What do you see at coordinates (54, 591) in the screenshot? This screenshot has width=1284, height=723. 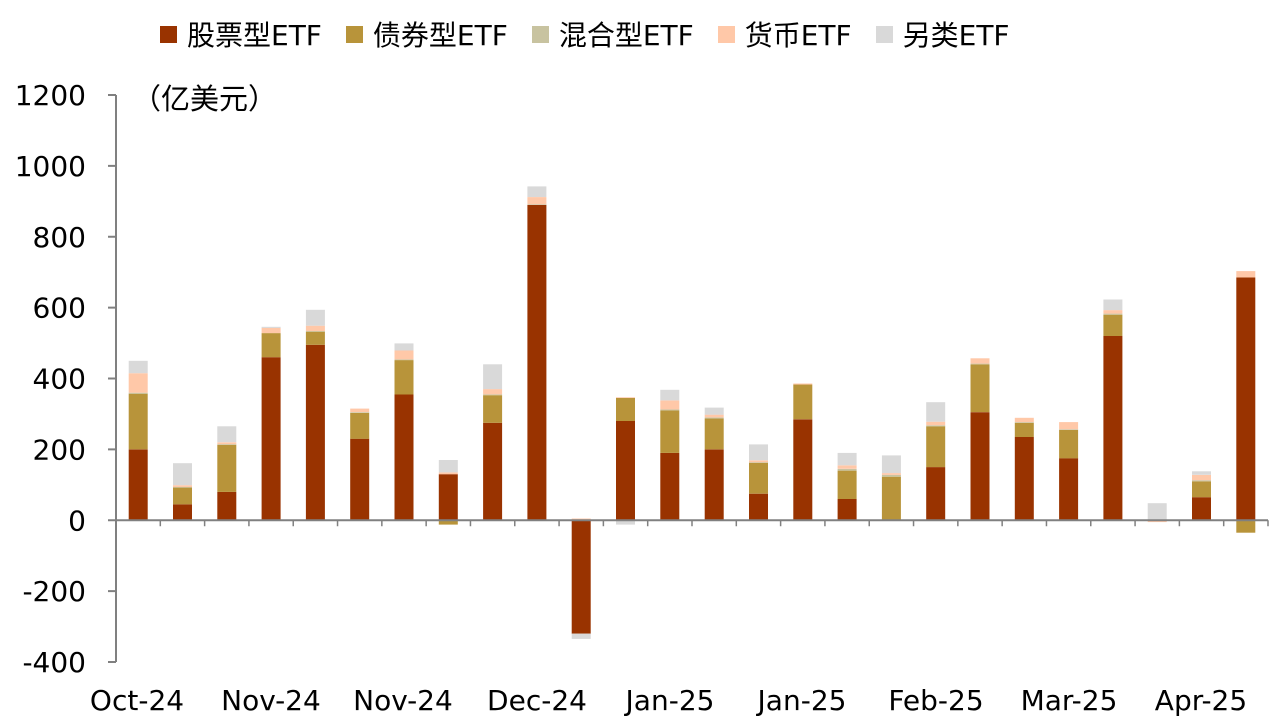 I see `y-tick-label: -200` at bounding box center [54, 591].